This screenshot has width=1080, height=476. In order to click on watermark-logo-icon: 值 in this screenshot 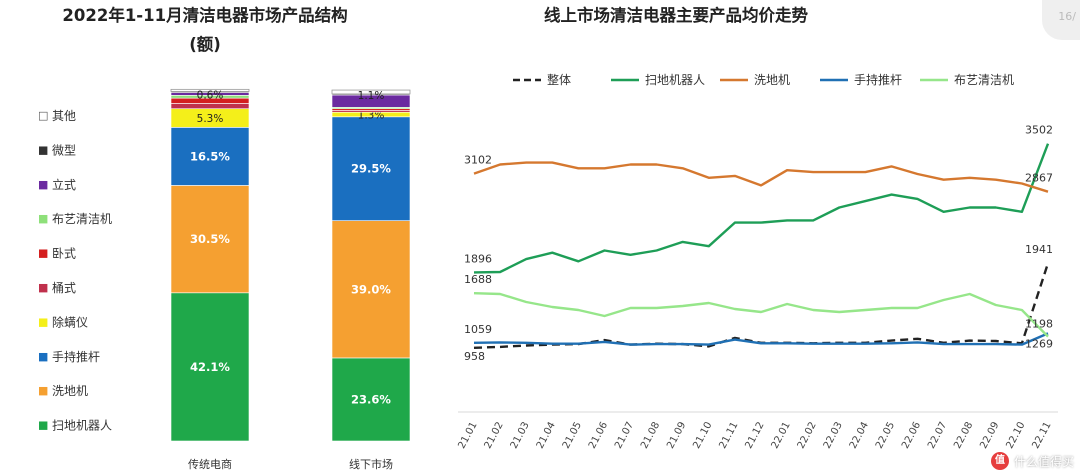, I will do `click(999, 461)`.